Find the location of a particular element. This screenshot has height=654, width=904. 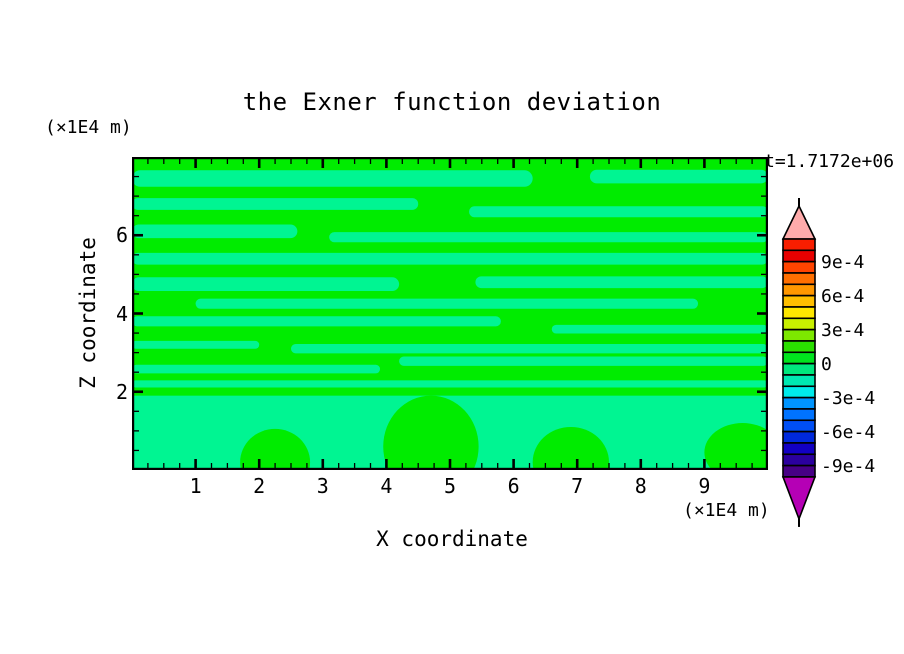

colorbar-label: 6e-4 is located at coordinates (843, 296).